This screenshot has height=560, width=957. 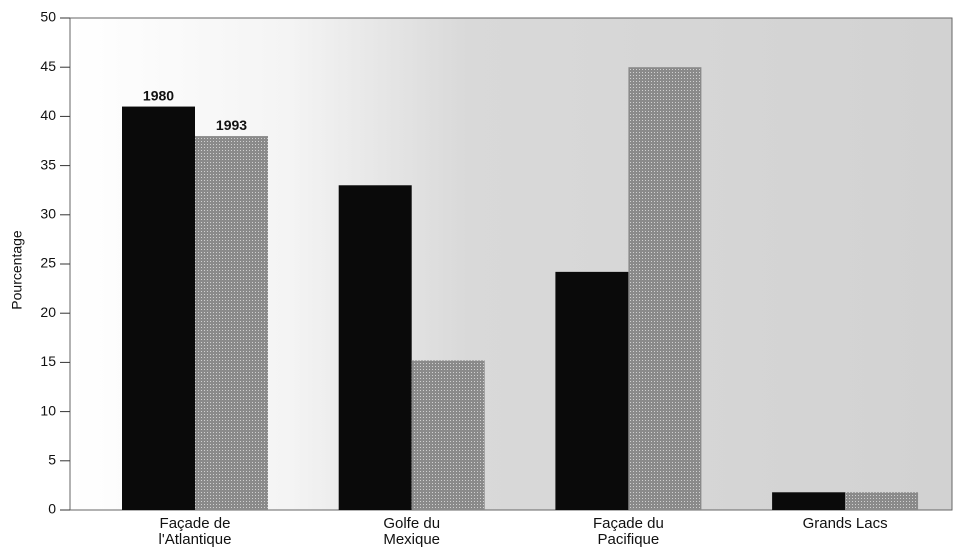 What do you see at coordinates (412, 531) in the screenshot?
I see `x-tick-label: Golfe du Mexique` at bounding box center [412, 531].